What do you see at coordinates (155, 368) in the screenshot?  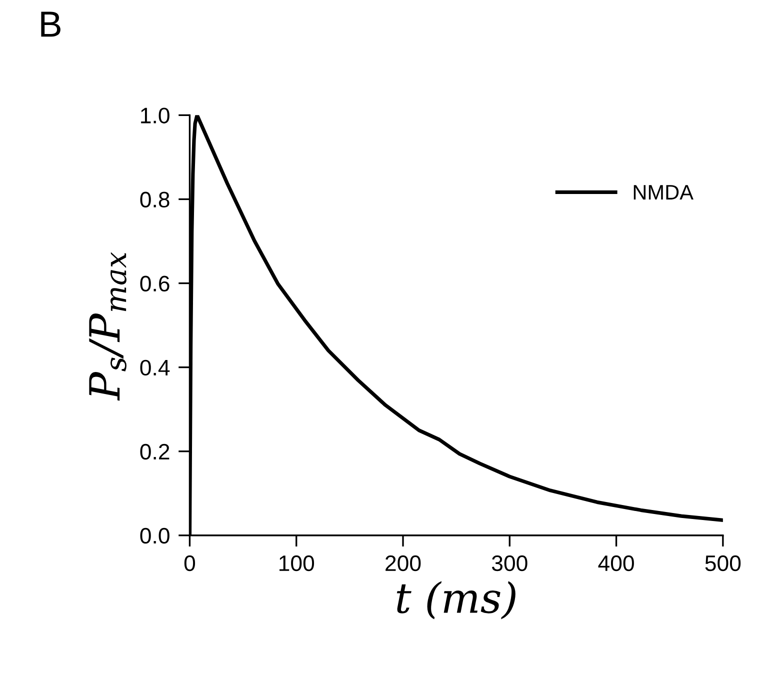 I see `y-tick-label: 0.4` at bounding box center [155, 368].